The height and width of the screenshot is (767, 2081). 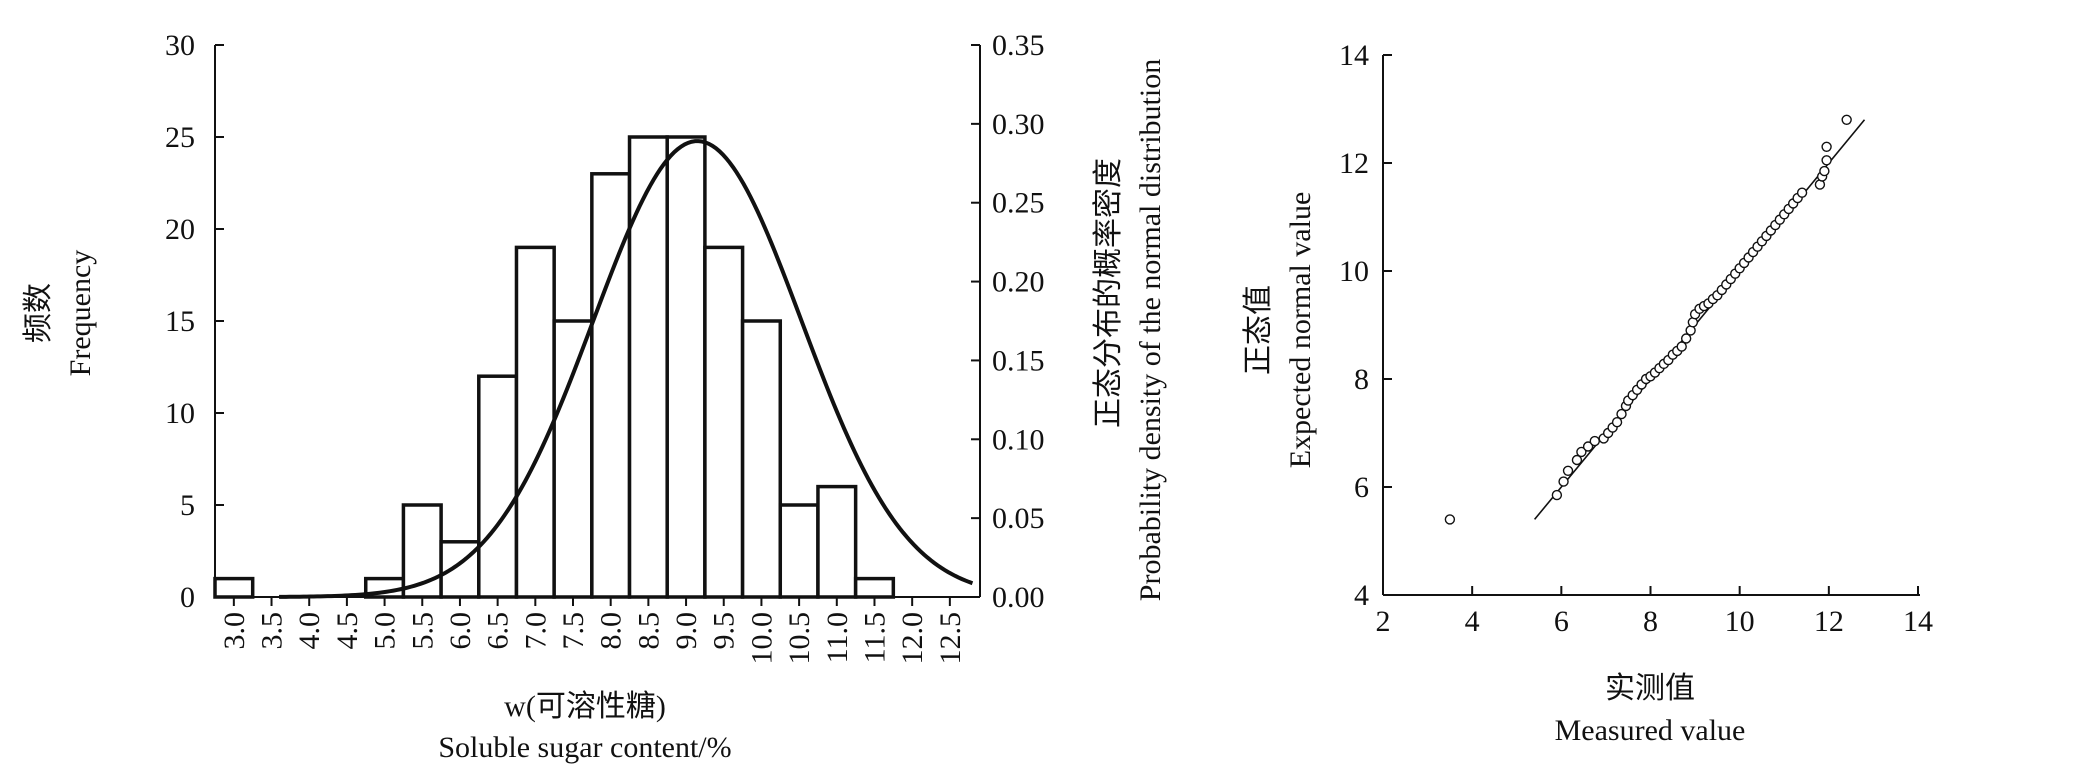 I want to click on qq-y-tick-label: 12, so click(x=1354, y=163).